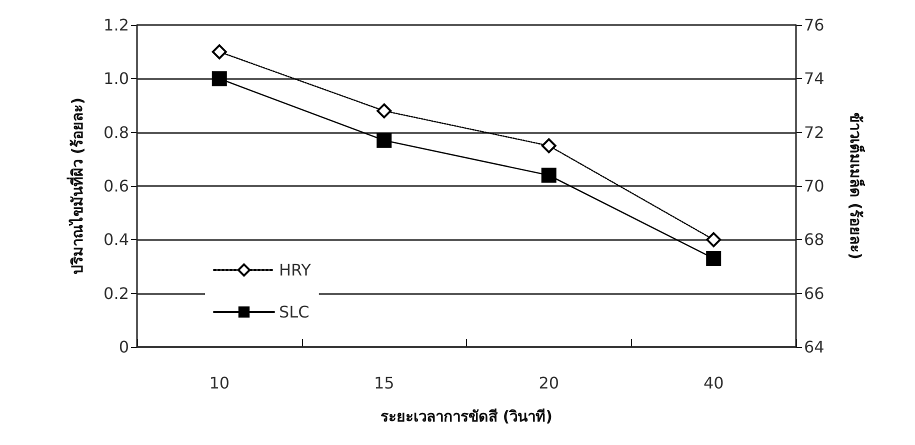 The image size is (915, 445). What do you see at coordinates (466, 417) in the screenshot?
I see `x-axis-title: ระยะเวลาการขัดสี (วินาที)` at bounding box center [466, 417].